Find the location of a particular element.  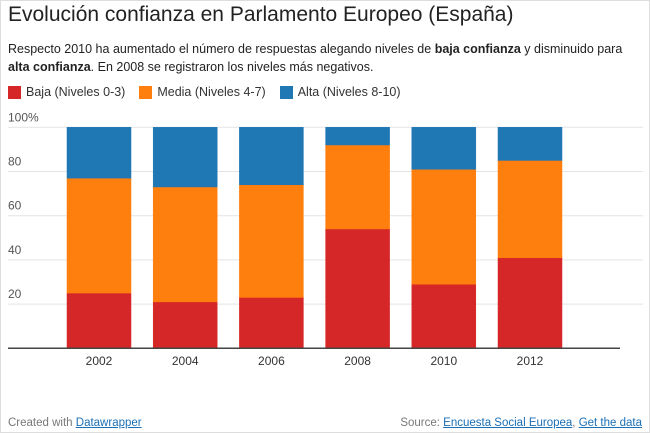

credit-text: Created with is located at coordinates (40, 423).